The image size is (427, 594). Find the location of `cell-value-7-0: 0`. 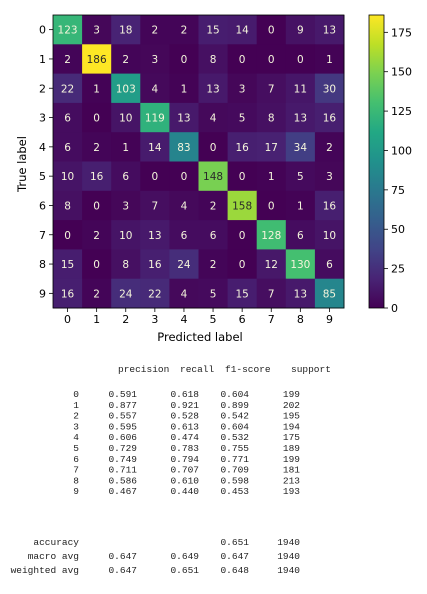

cell-value-7-0: 0 is located at coordinates (67, 236).